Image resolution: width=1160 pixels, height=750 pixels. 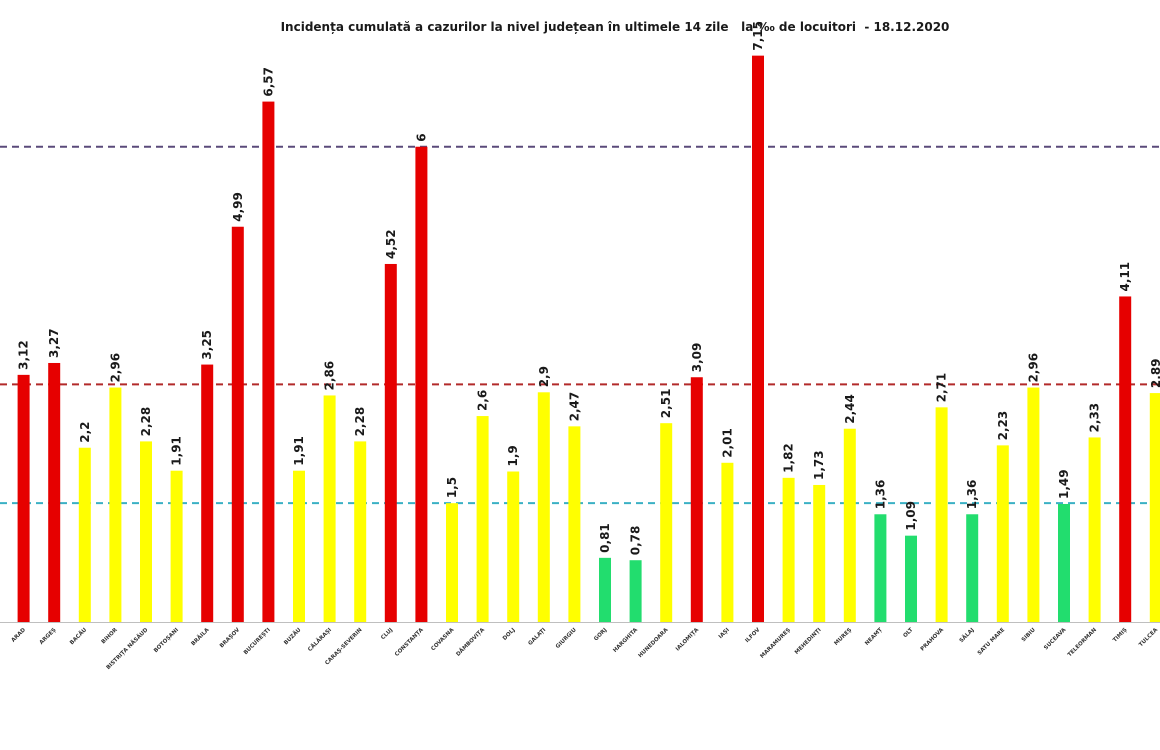 What do you see at coordinates (110, 636) in the screenshot?
I see `category-label: BIHOR` at bounding box center [110, 636].